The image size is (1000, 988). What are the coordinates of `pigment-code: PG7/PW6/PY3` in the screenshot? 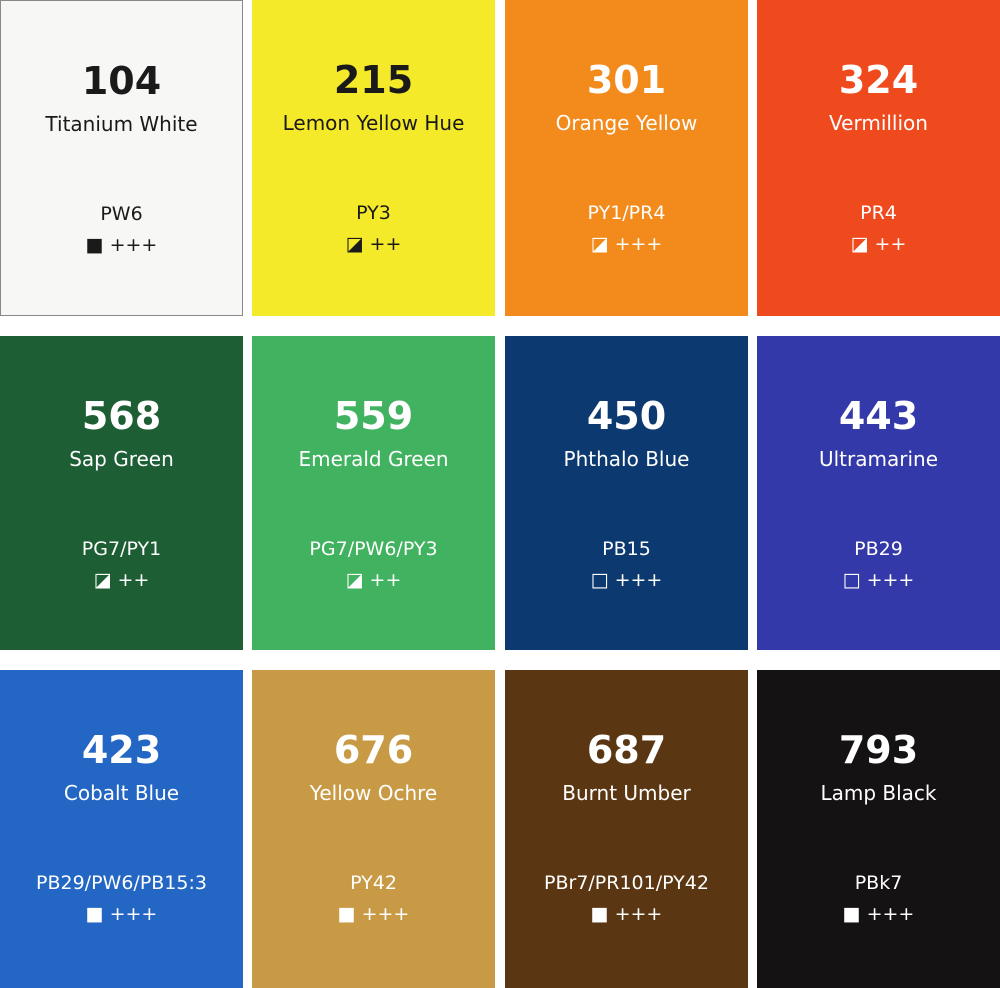 It's located at (373, 549).